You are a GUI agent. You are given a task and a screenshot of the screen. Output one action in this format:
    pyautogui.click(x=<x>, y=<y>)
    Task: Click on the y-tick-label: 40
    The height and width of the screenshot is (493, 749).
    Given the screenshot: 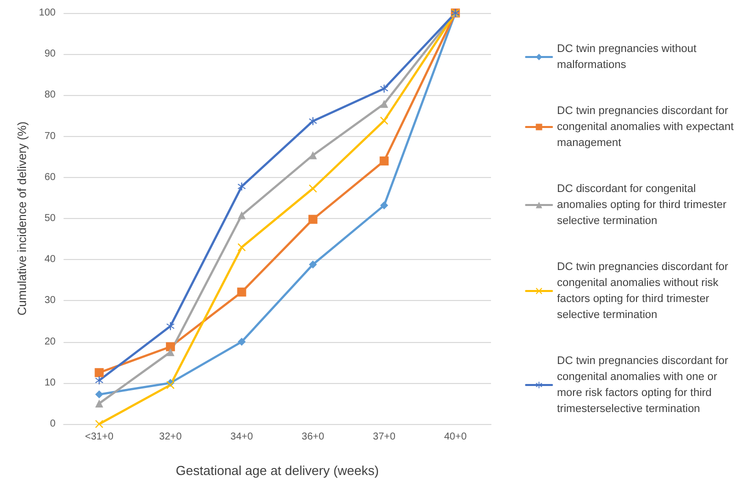 What is the action you would take?
    pyautogui.click(x=50, y=260)
    